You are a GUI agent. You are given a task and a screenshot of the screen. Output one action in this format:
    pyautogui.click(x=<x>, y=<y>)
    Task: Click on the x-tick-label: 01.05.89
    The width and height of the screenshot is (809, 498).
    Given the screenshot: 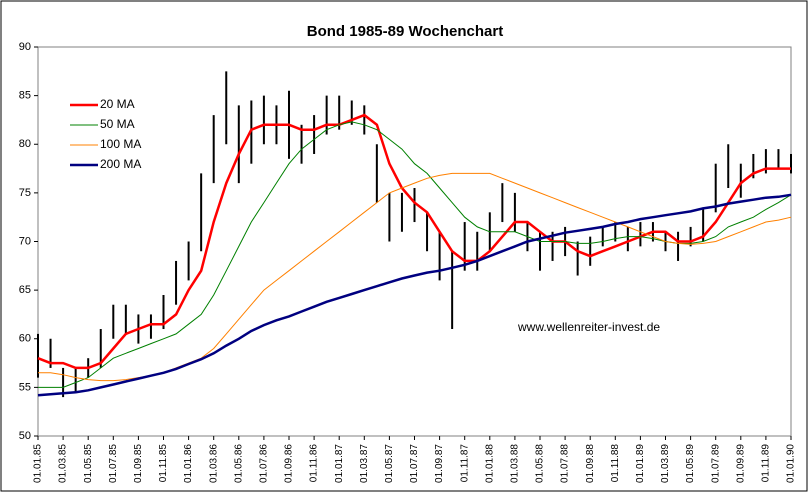 What is the action you would take?
    pyautogui.click(x=690, y=463)
    